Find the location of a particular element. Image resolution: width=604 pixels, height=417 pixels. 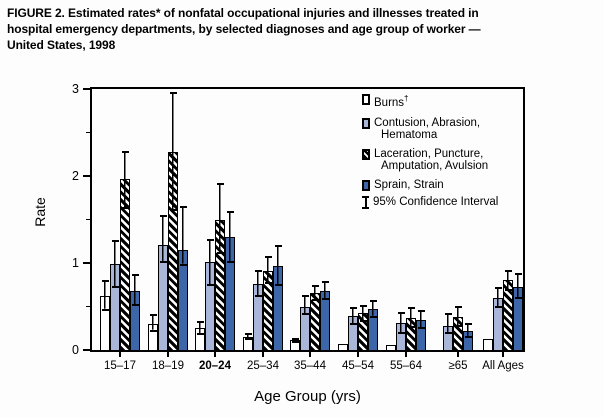

error-bar-contusion-35–44 is located at coordinates (305, 305).